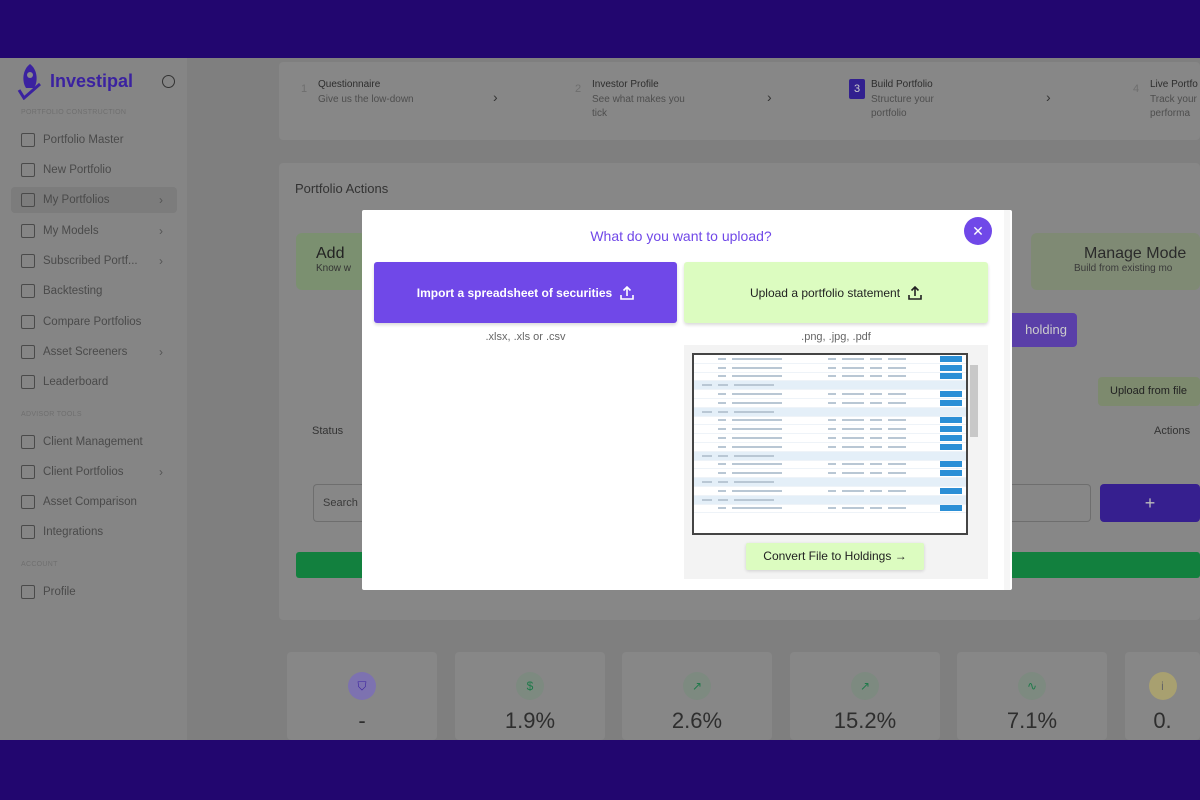 This screenshot has width=1200, height=800. Describe the element at coordinates (28, 322) in the screenshot. I see `columns-icon` at that location.